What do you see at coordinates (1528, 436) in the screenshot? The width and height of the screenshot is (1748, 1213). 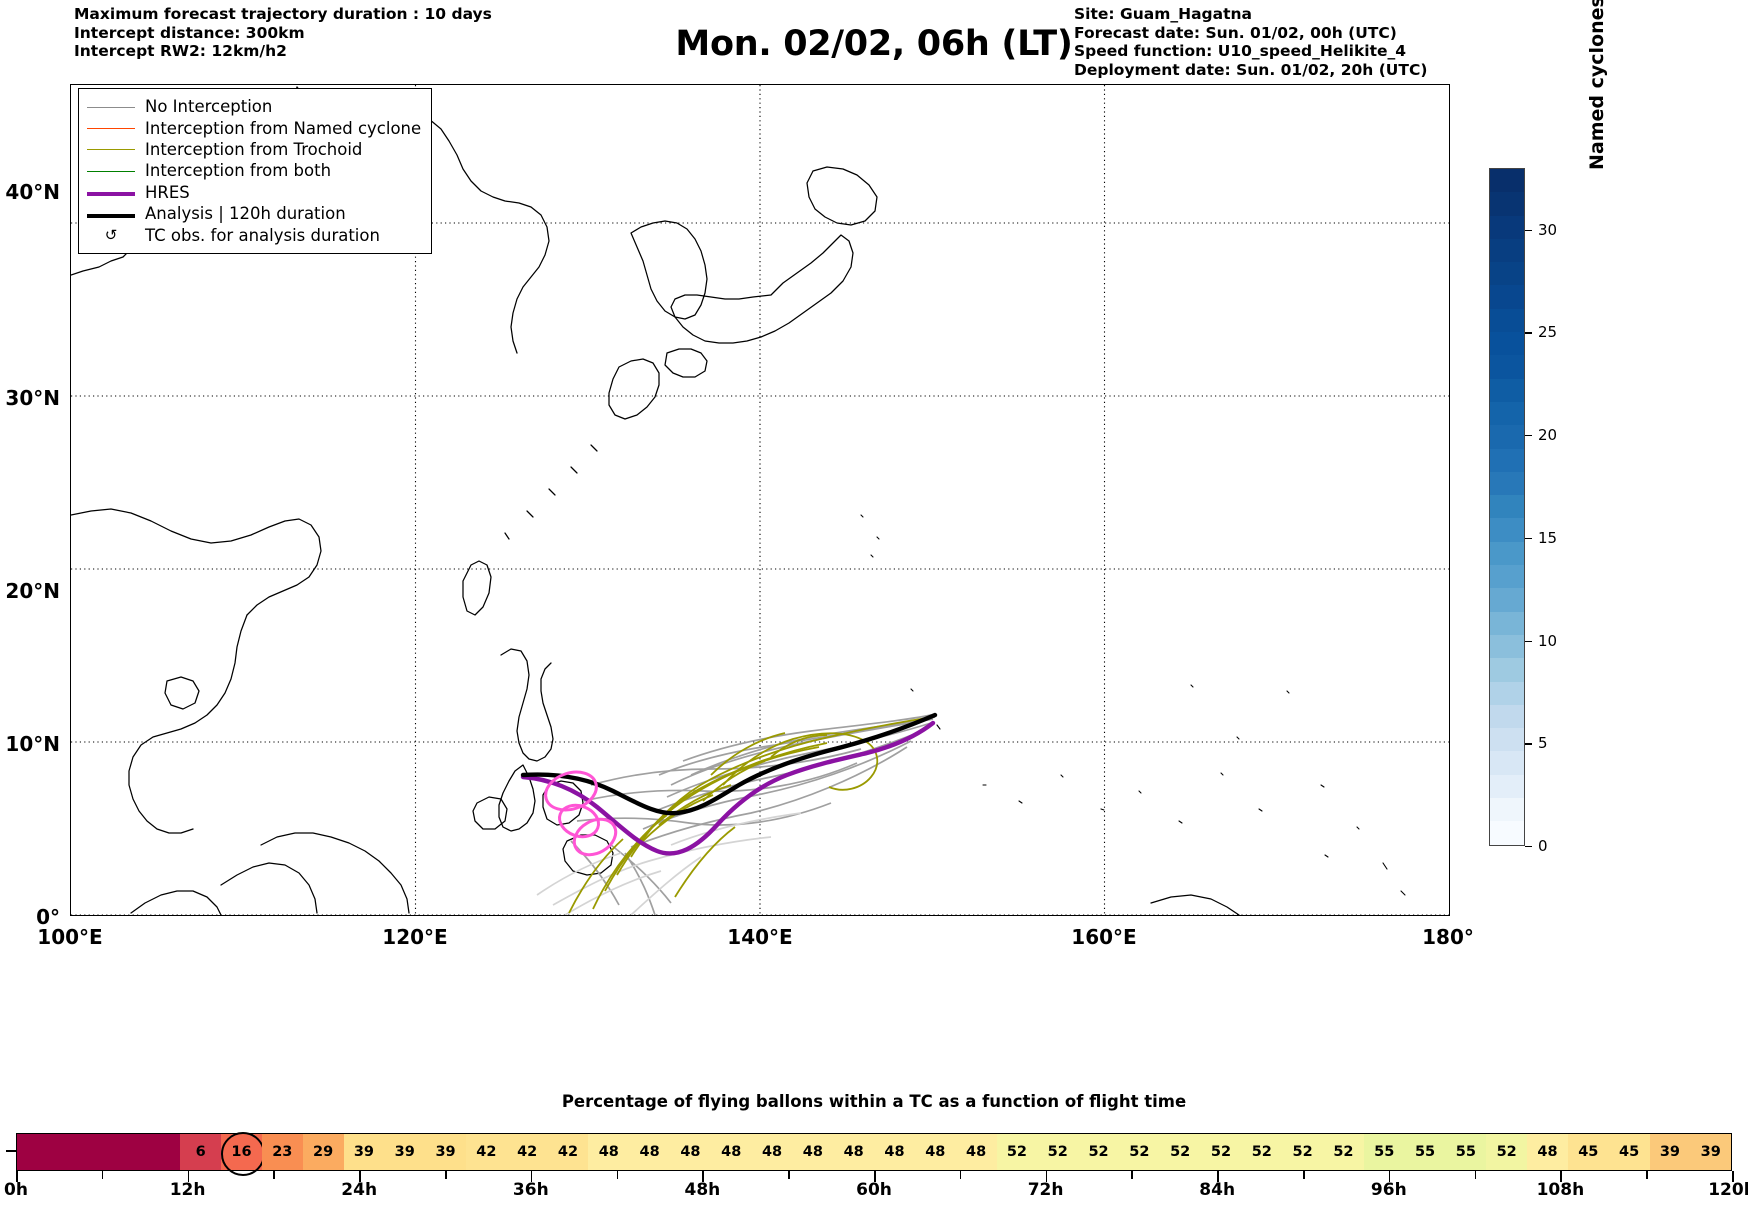 I see `colorbar-tick-mark` at bounding box center [1528, 436].